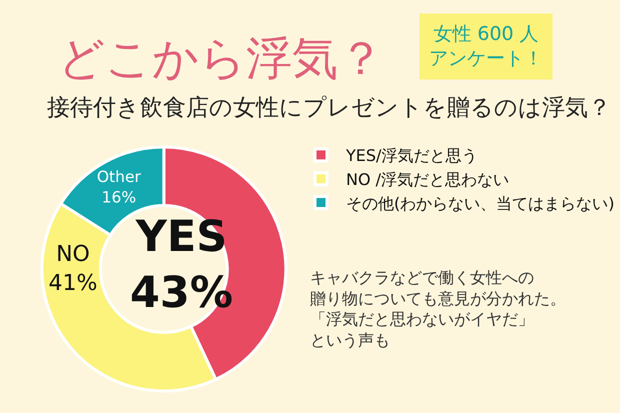 The width and height of the screenshot is (620, 413). Describe the element at coordinates (329, 108) in the screenshot. I see `chart-subtitle: 接待付き飲食店の女性にプレゼントを贈るのは浮気？` at that location.